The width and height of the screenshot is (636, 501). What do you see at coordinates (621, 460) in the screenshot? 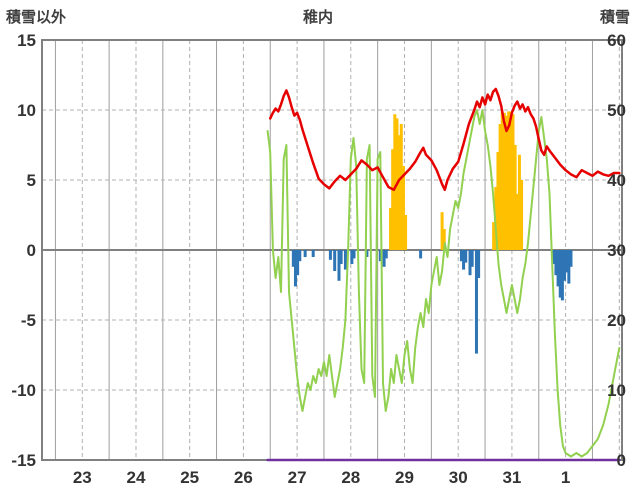
I see `right-axis-tick: 0` at bounding box center [621, 460].